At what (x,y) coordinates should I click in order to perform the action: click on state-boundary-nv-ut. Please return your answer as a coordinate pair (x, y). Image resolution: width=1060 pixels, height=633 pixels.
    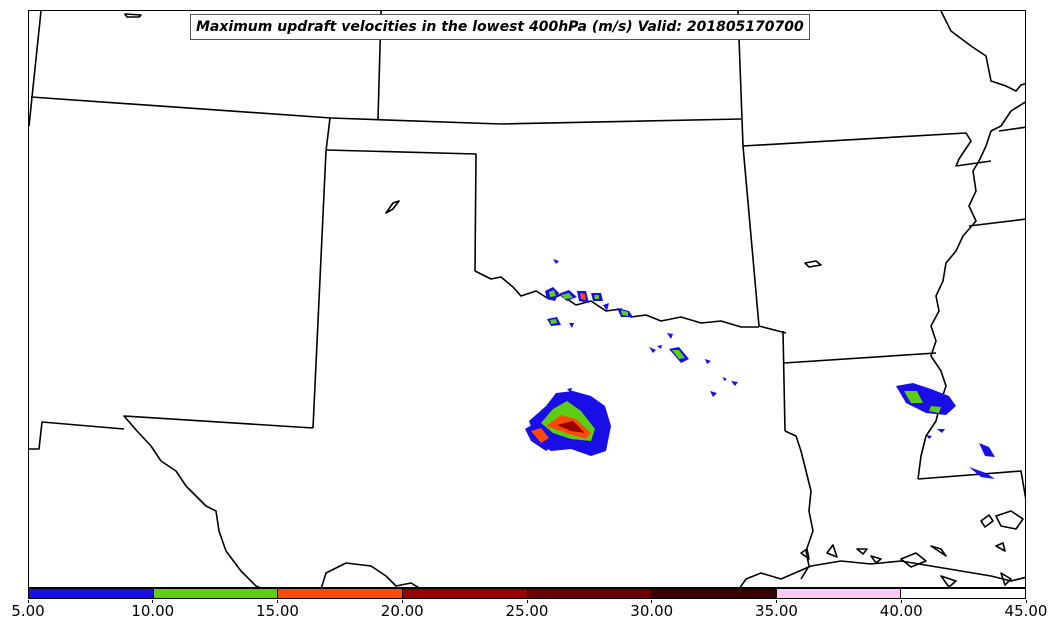
    Looking at the image, I should click on (35, 69).